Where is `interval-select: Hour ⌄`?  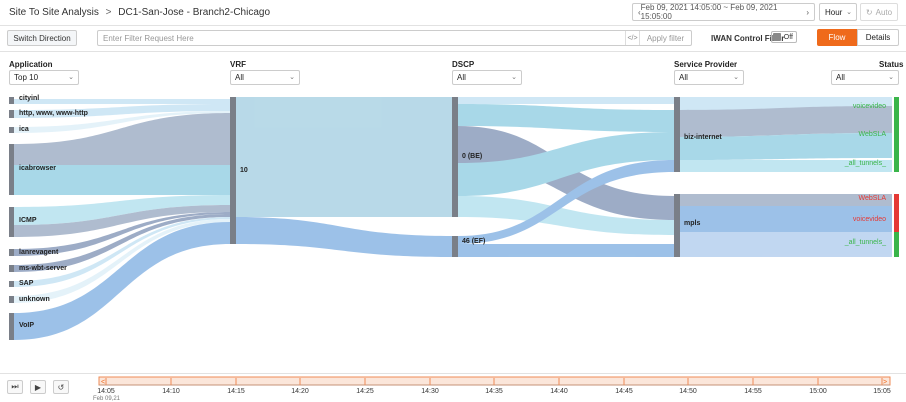
interval-select: Hour ⌄ is located at coordinates (838, 12).